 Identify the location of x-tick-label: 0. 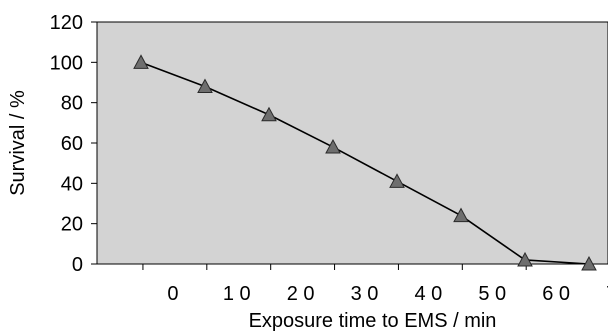
(172, 294).